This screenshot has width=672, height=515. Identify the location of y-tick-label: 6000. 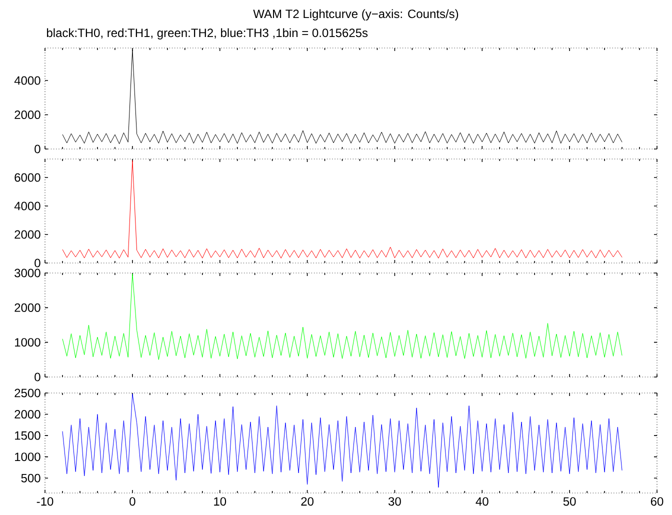
(27, 177).